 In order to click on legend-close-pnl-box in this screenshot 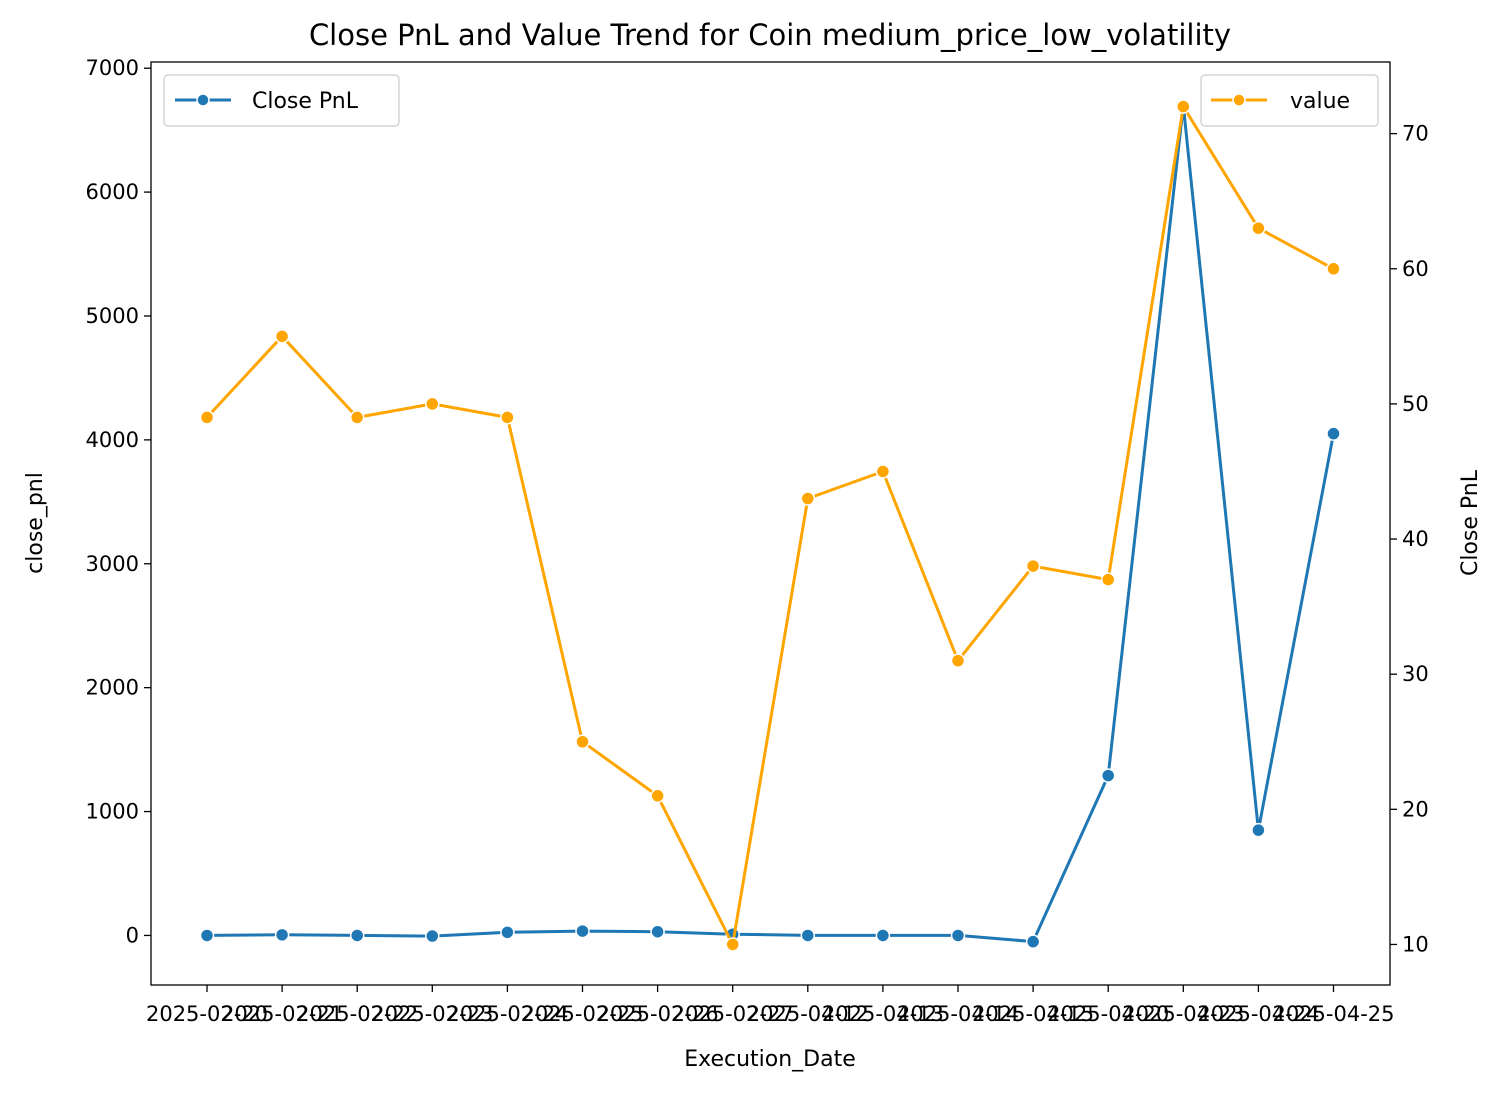, I will do `click(281, 100)`.